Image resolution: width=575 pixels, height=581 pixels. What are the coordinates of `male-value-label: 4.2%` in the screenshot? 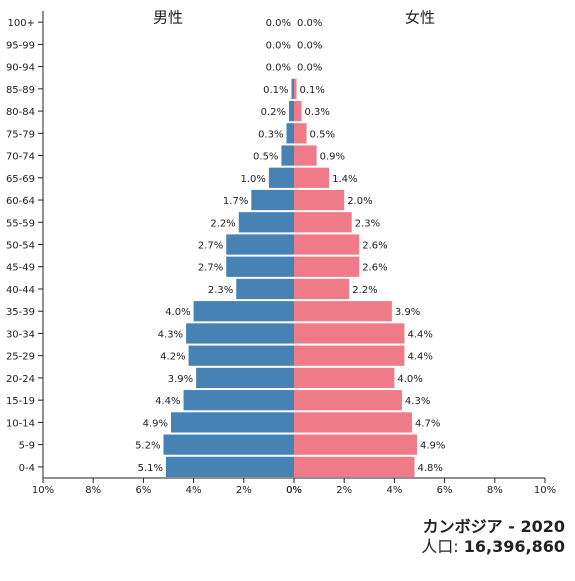 It's located at (172, 357).